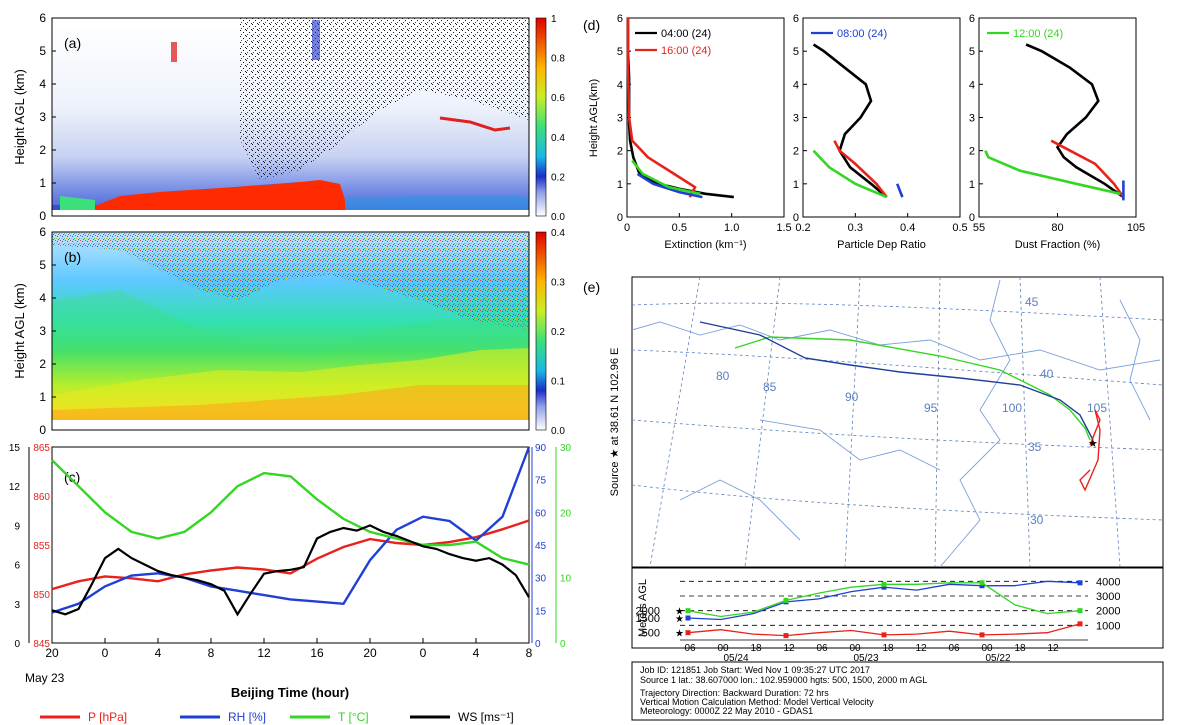 This screenshot has width=1179, height=725. I want to click on map-lat-label: 30, so click(1037, 520).